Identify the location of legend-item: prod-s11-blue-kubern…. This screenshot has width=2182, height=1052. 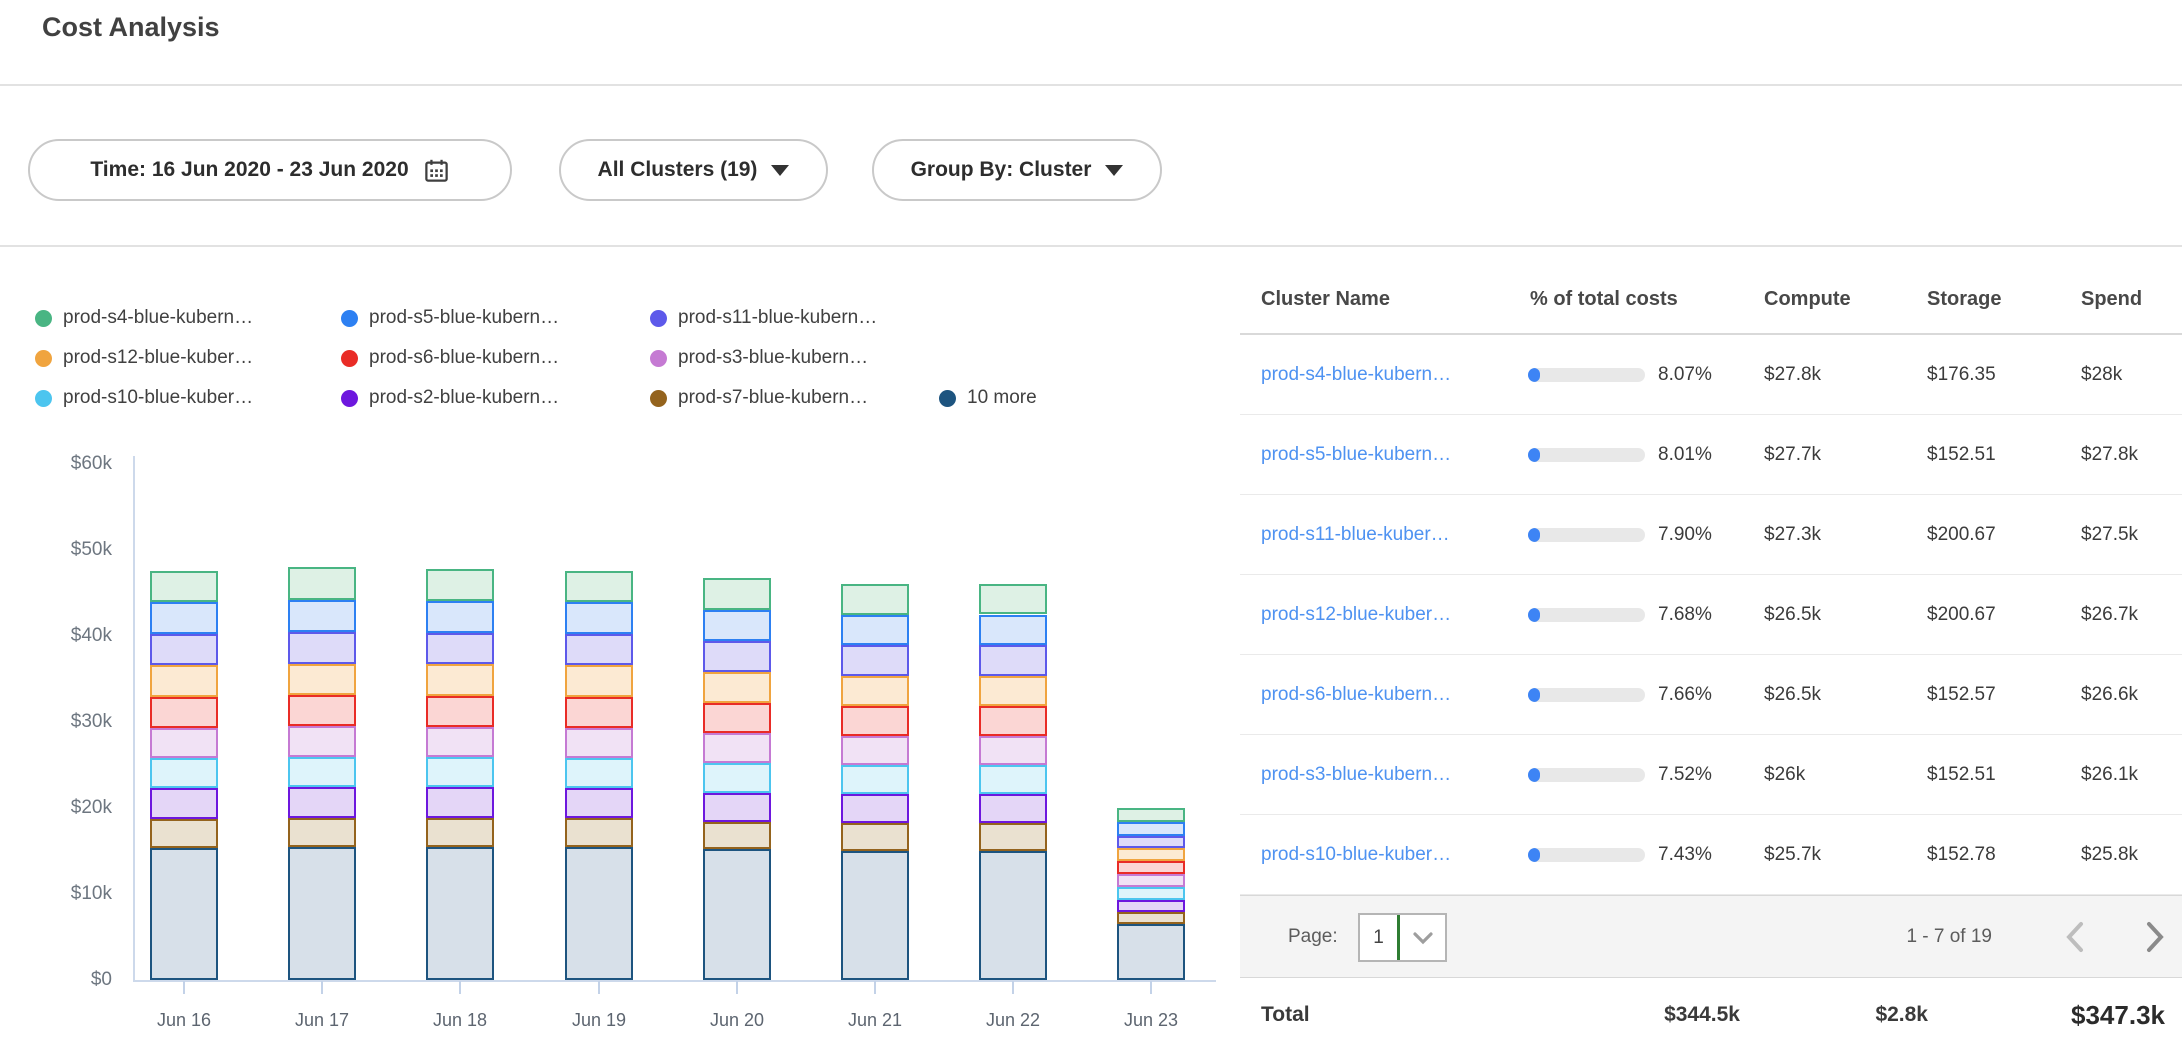
(763, 318).